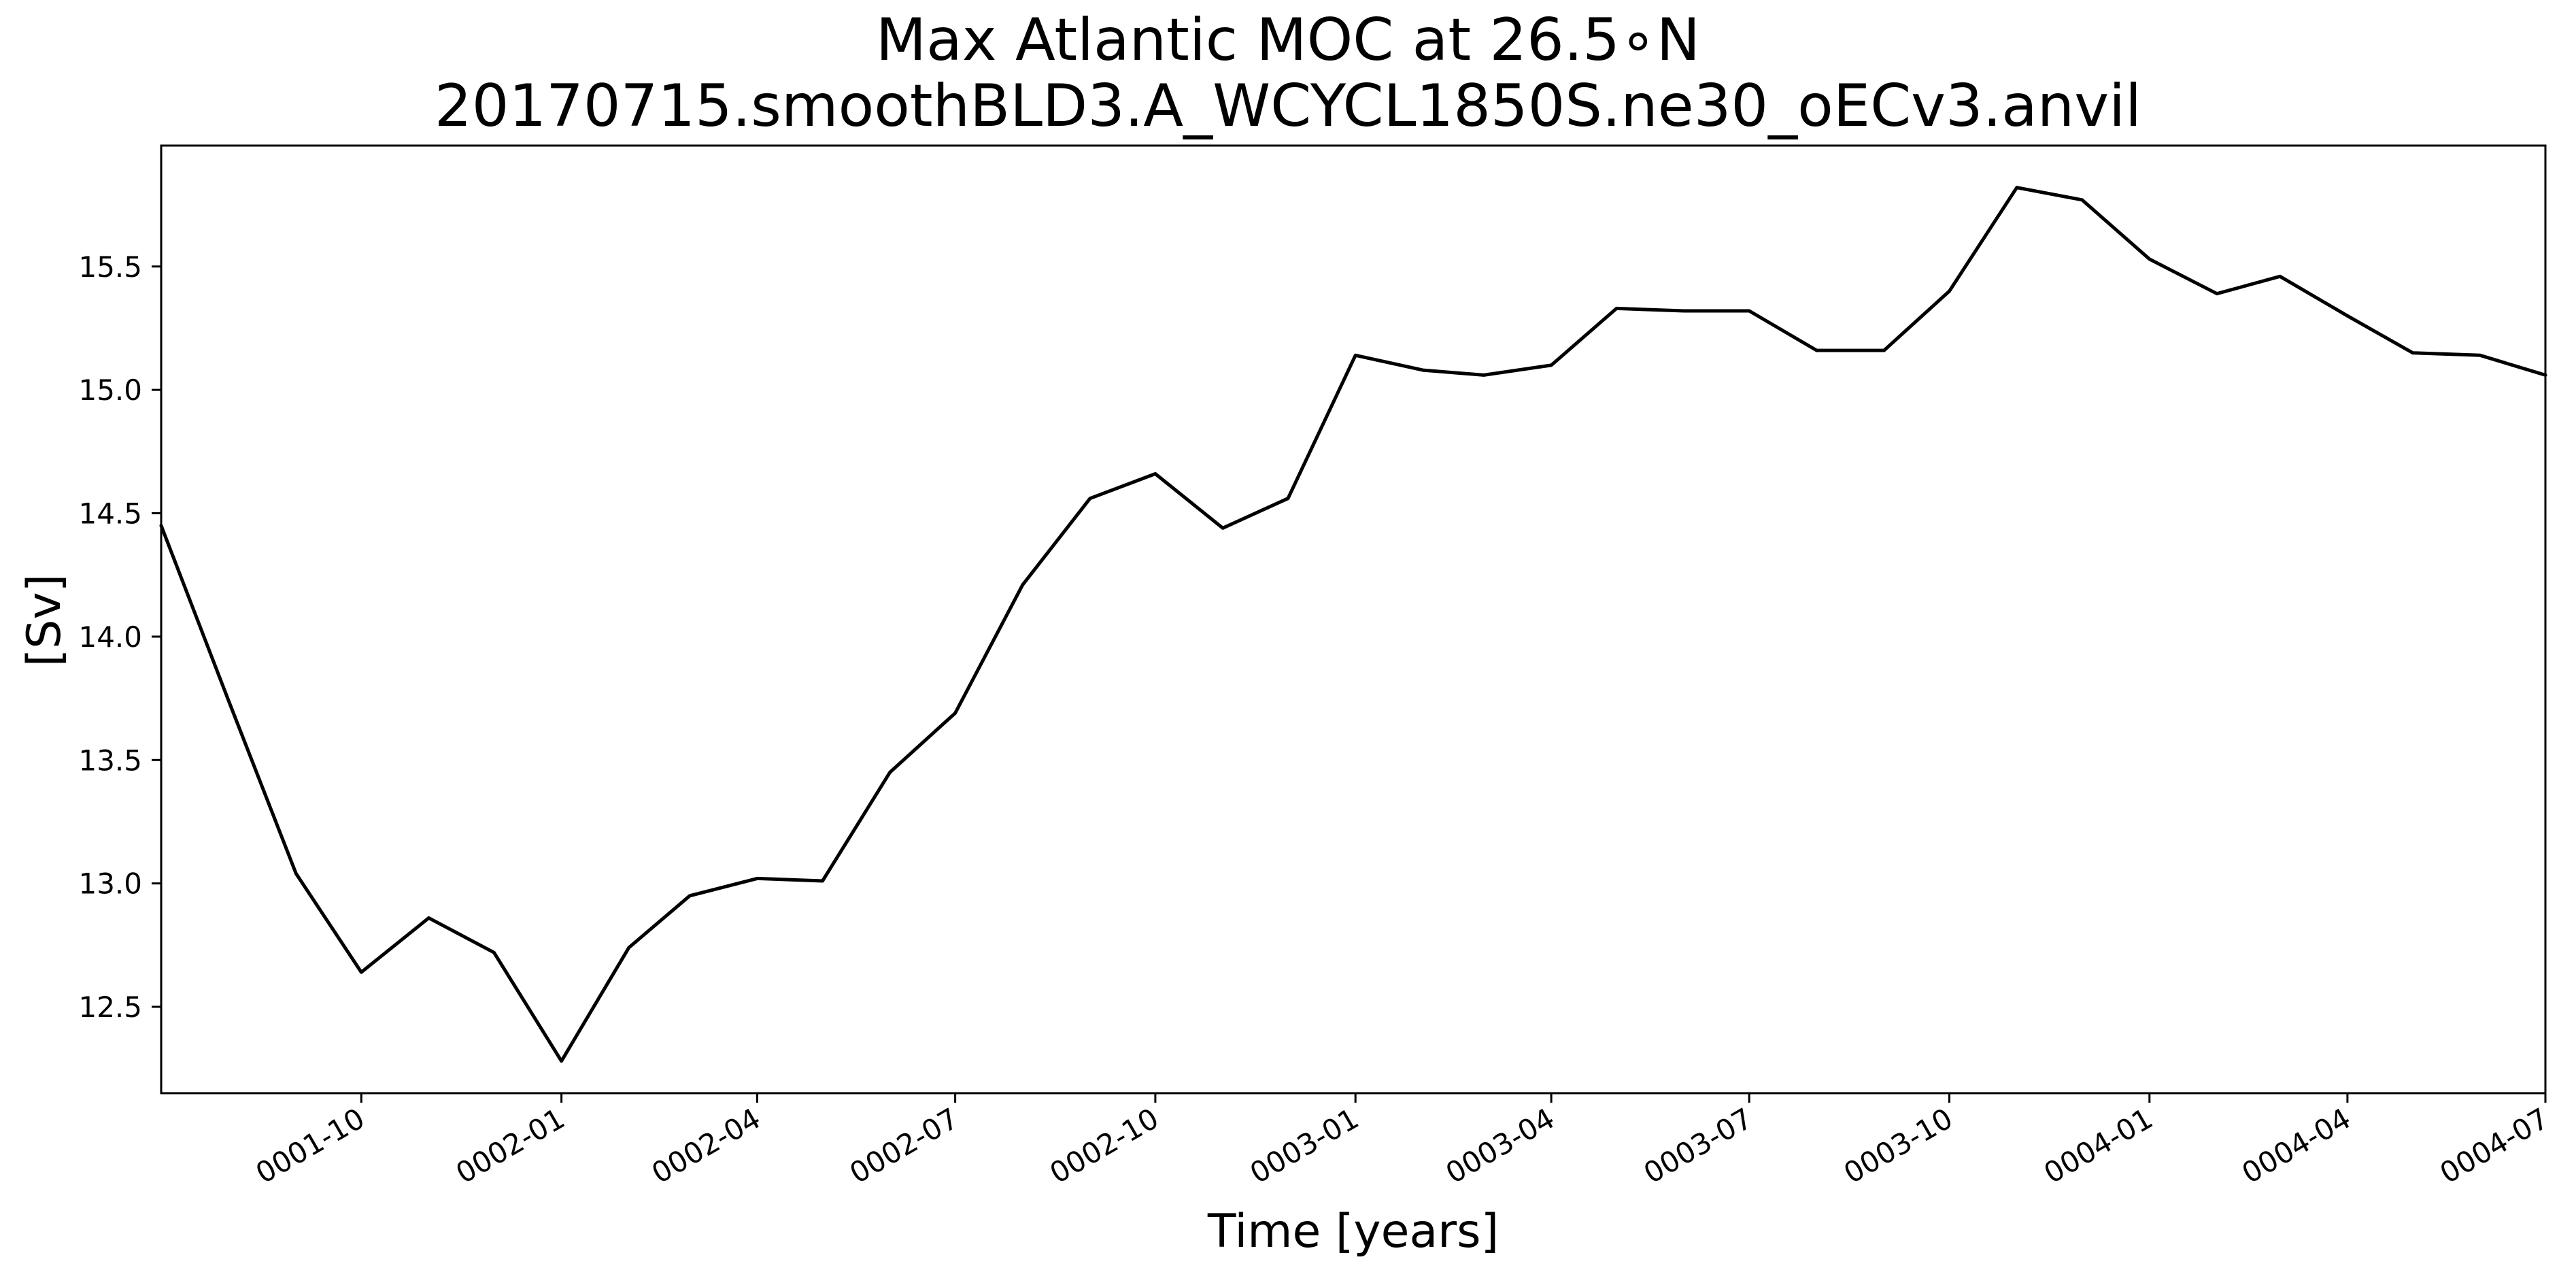 This screenshot has width=2576, height=1268. I want to click on x-tick-label: 0002-07, so click(904, 1145).